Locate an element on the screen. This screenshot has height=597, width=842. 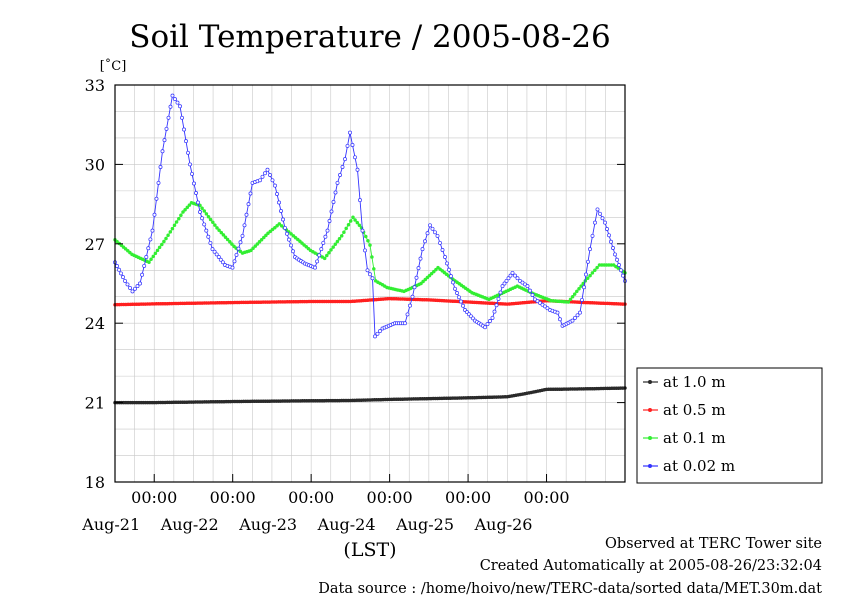
y-axis-unit-label: [˚C] is located at coordinates (113, 66).